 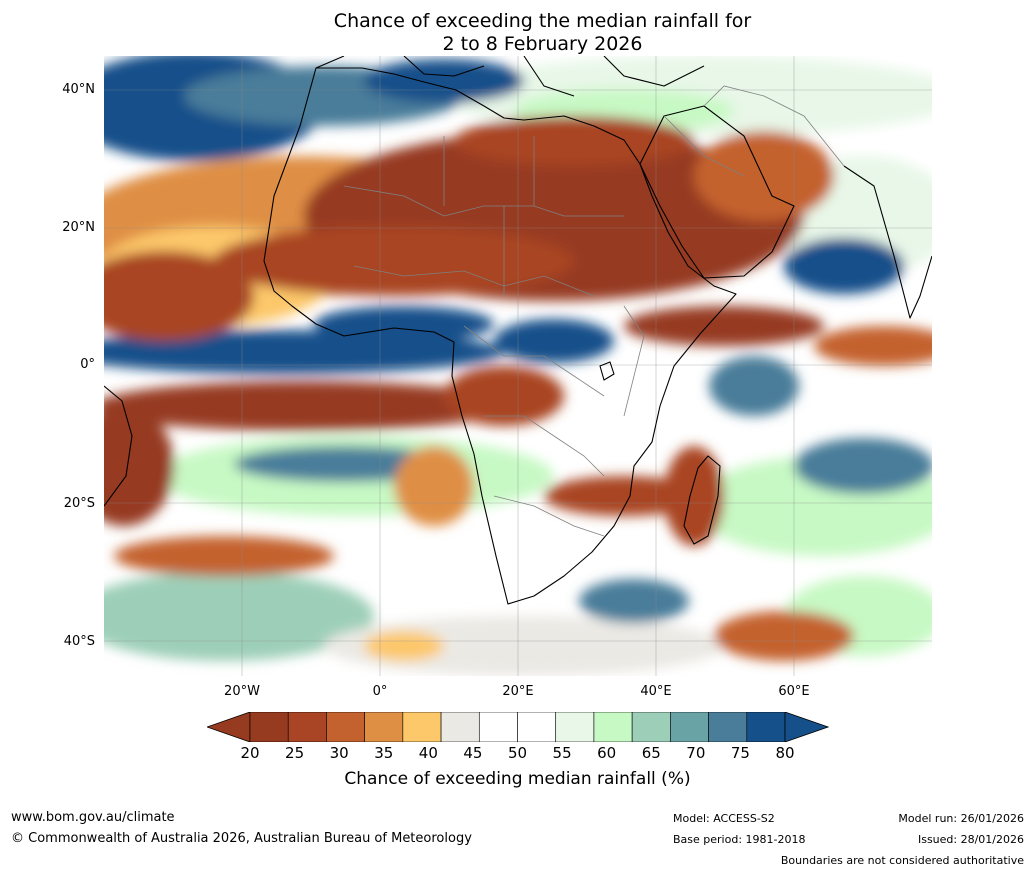 I want to click on border-libya-chad, so click(x=489, y=216).